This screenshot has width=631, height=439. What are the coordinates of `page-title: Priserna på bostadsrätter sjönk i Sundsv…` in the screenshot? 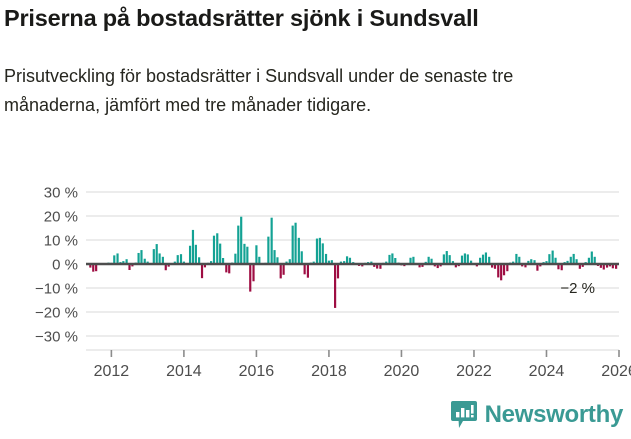 It's located at (241, 18).